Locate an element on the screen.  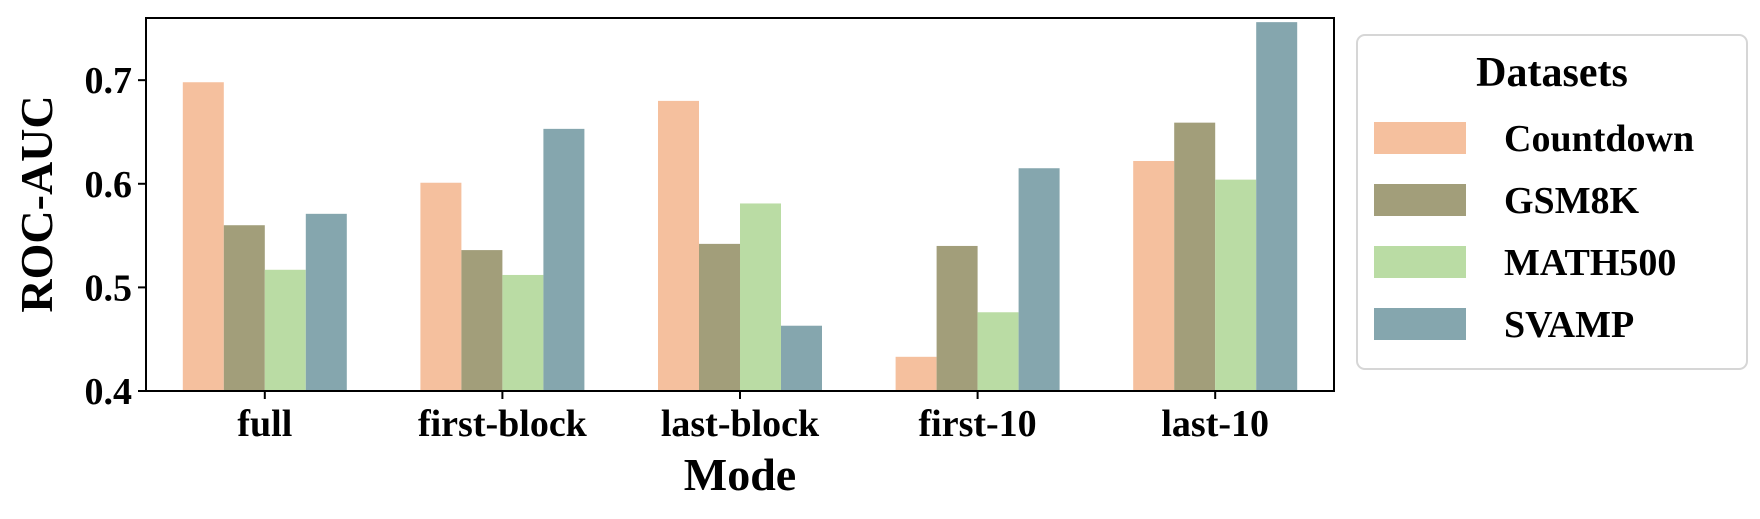
y-axis: 0.4 0.5 0.6 0.7 is located at coordinates (115, 236).